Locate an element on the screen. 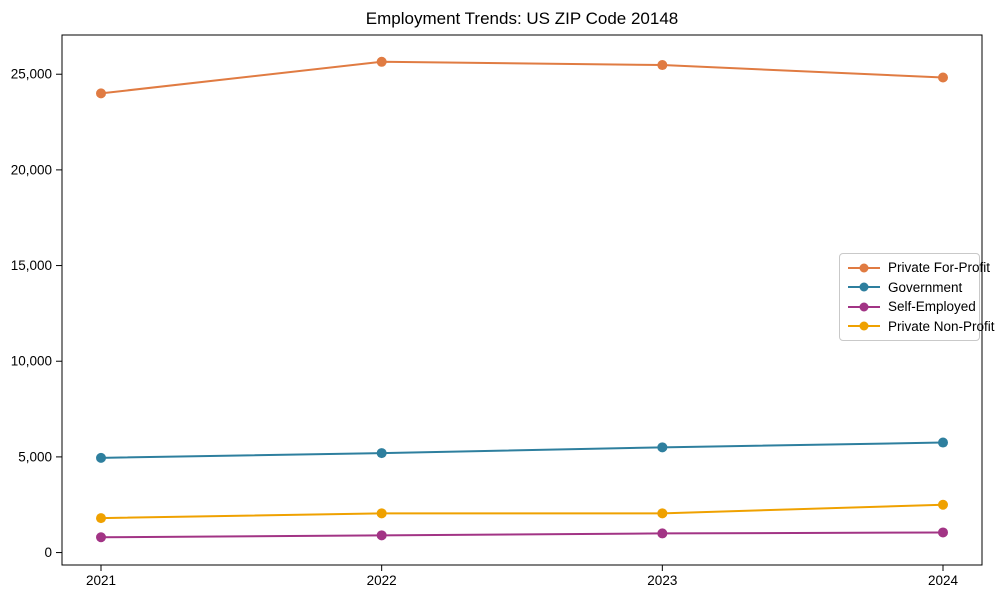 The height and width of the screenshot is (600, 1000). series-line-government is located at coordinates (522, 450).